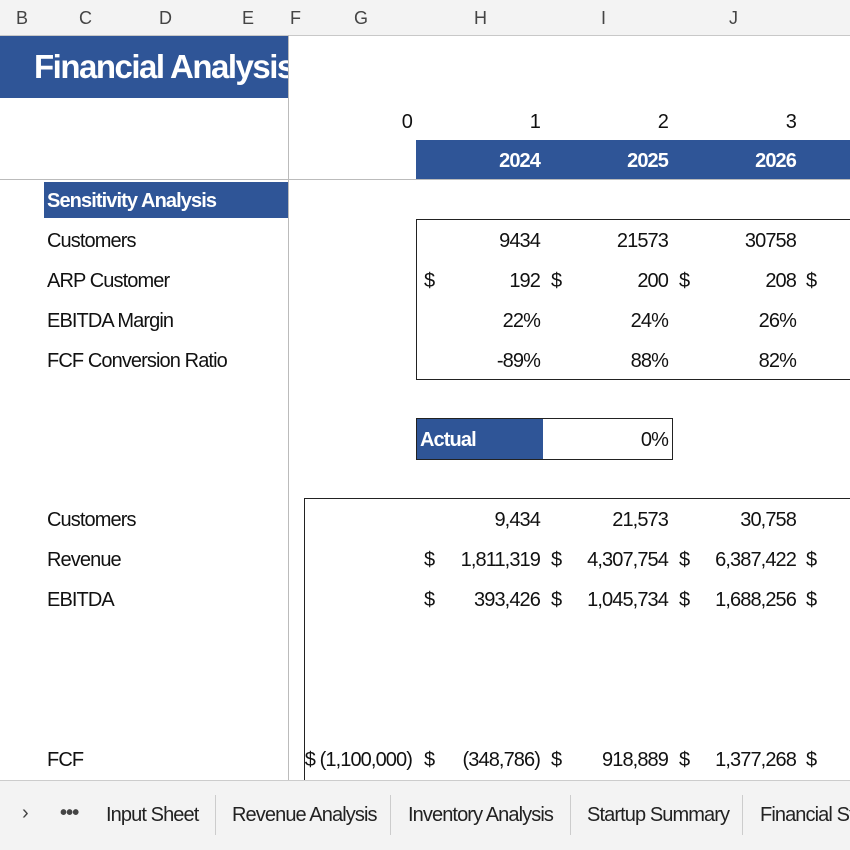  Describe the element at coordinates (84, 560) in the screenshot. I see `row-label: Revenue` at that location.